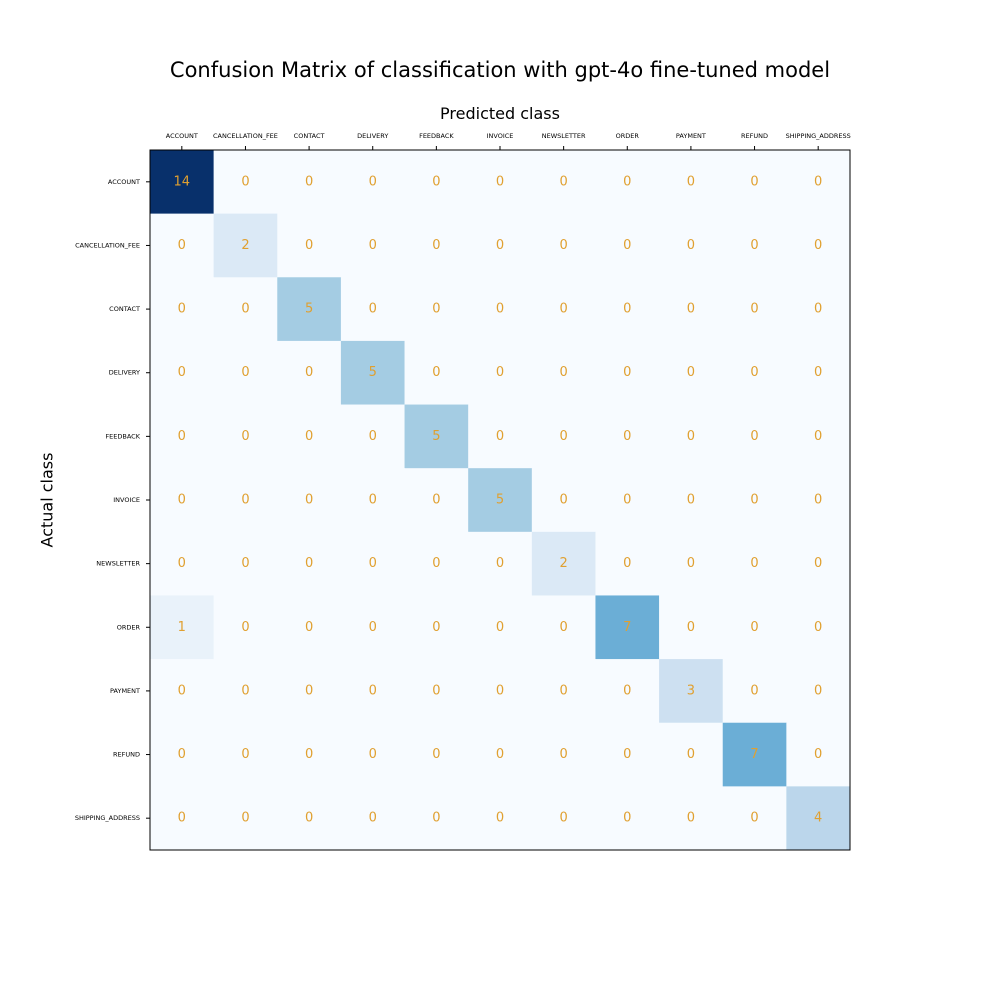 This screenshot has width=1000, height=1000. I want to click on x-tick-label: FEEDBACK, so click(436, 136).